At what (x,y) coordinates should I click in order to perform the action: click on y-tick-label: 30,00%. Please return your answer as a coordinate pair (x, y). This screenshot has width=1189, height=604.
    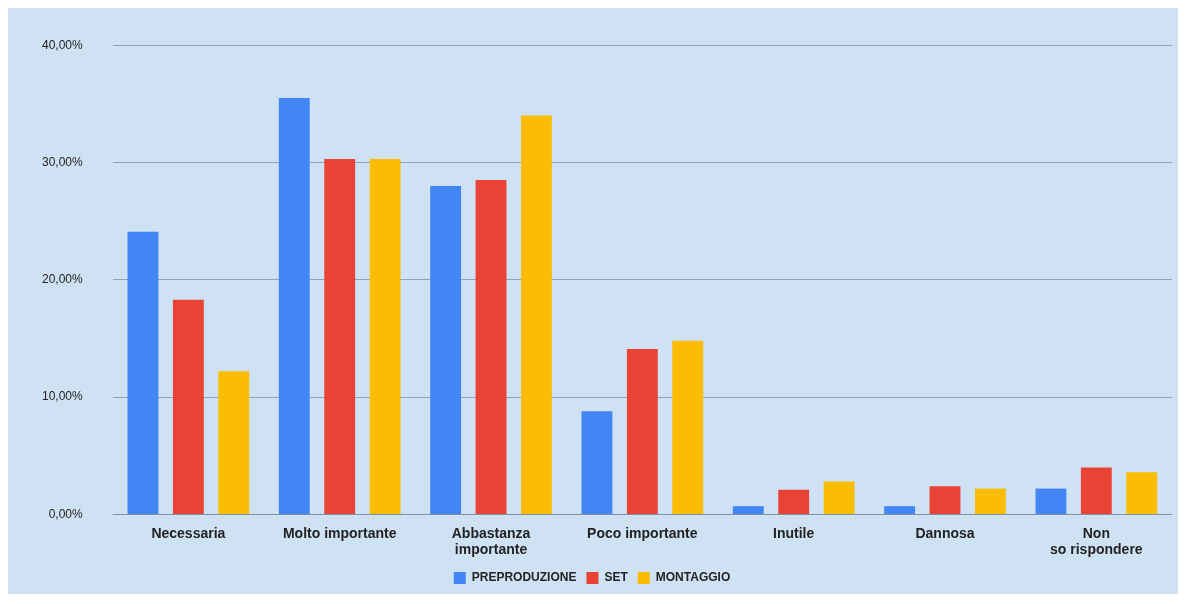
    Looking at the image, I should click on (63, 161).